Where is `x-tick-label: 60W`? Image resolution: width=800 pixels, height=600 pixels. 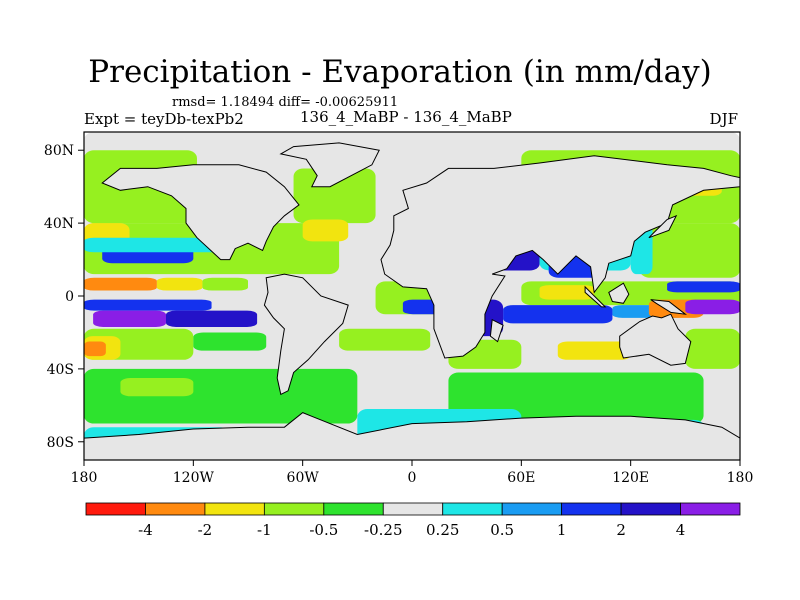 x-tick-label: 60W is located at coordinates (303, 478).